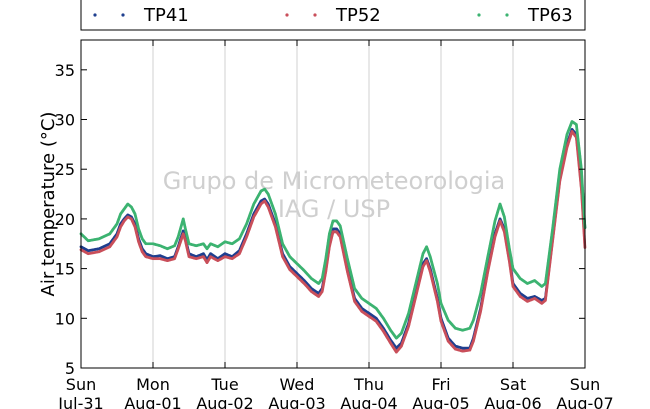 This screenshot has height=409, width=650. Describe the element at coordinates (297, 384) in the screenshot. I see `x-tick-day-label: Wed` at that location.